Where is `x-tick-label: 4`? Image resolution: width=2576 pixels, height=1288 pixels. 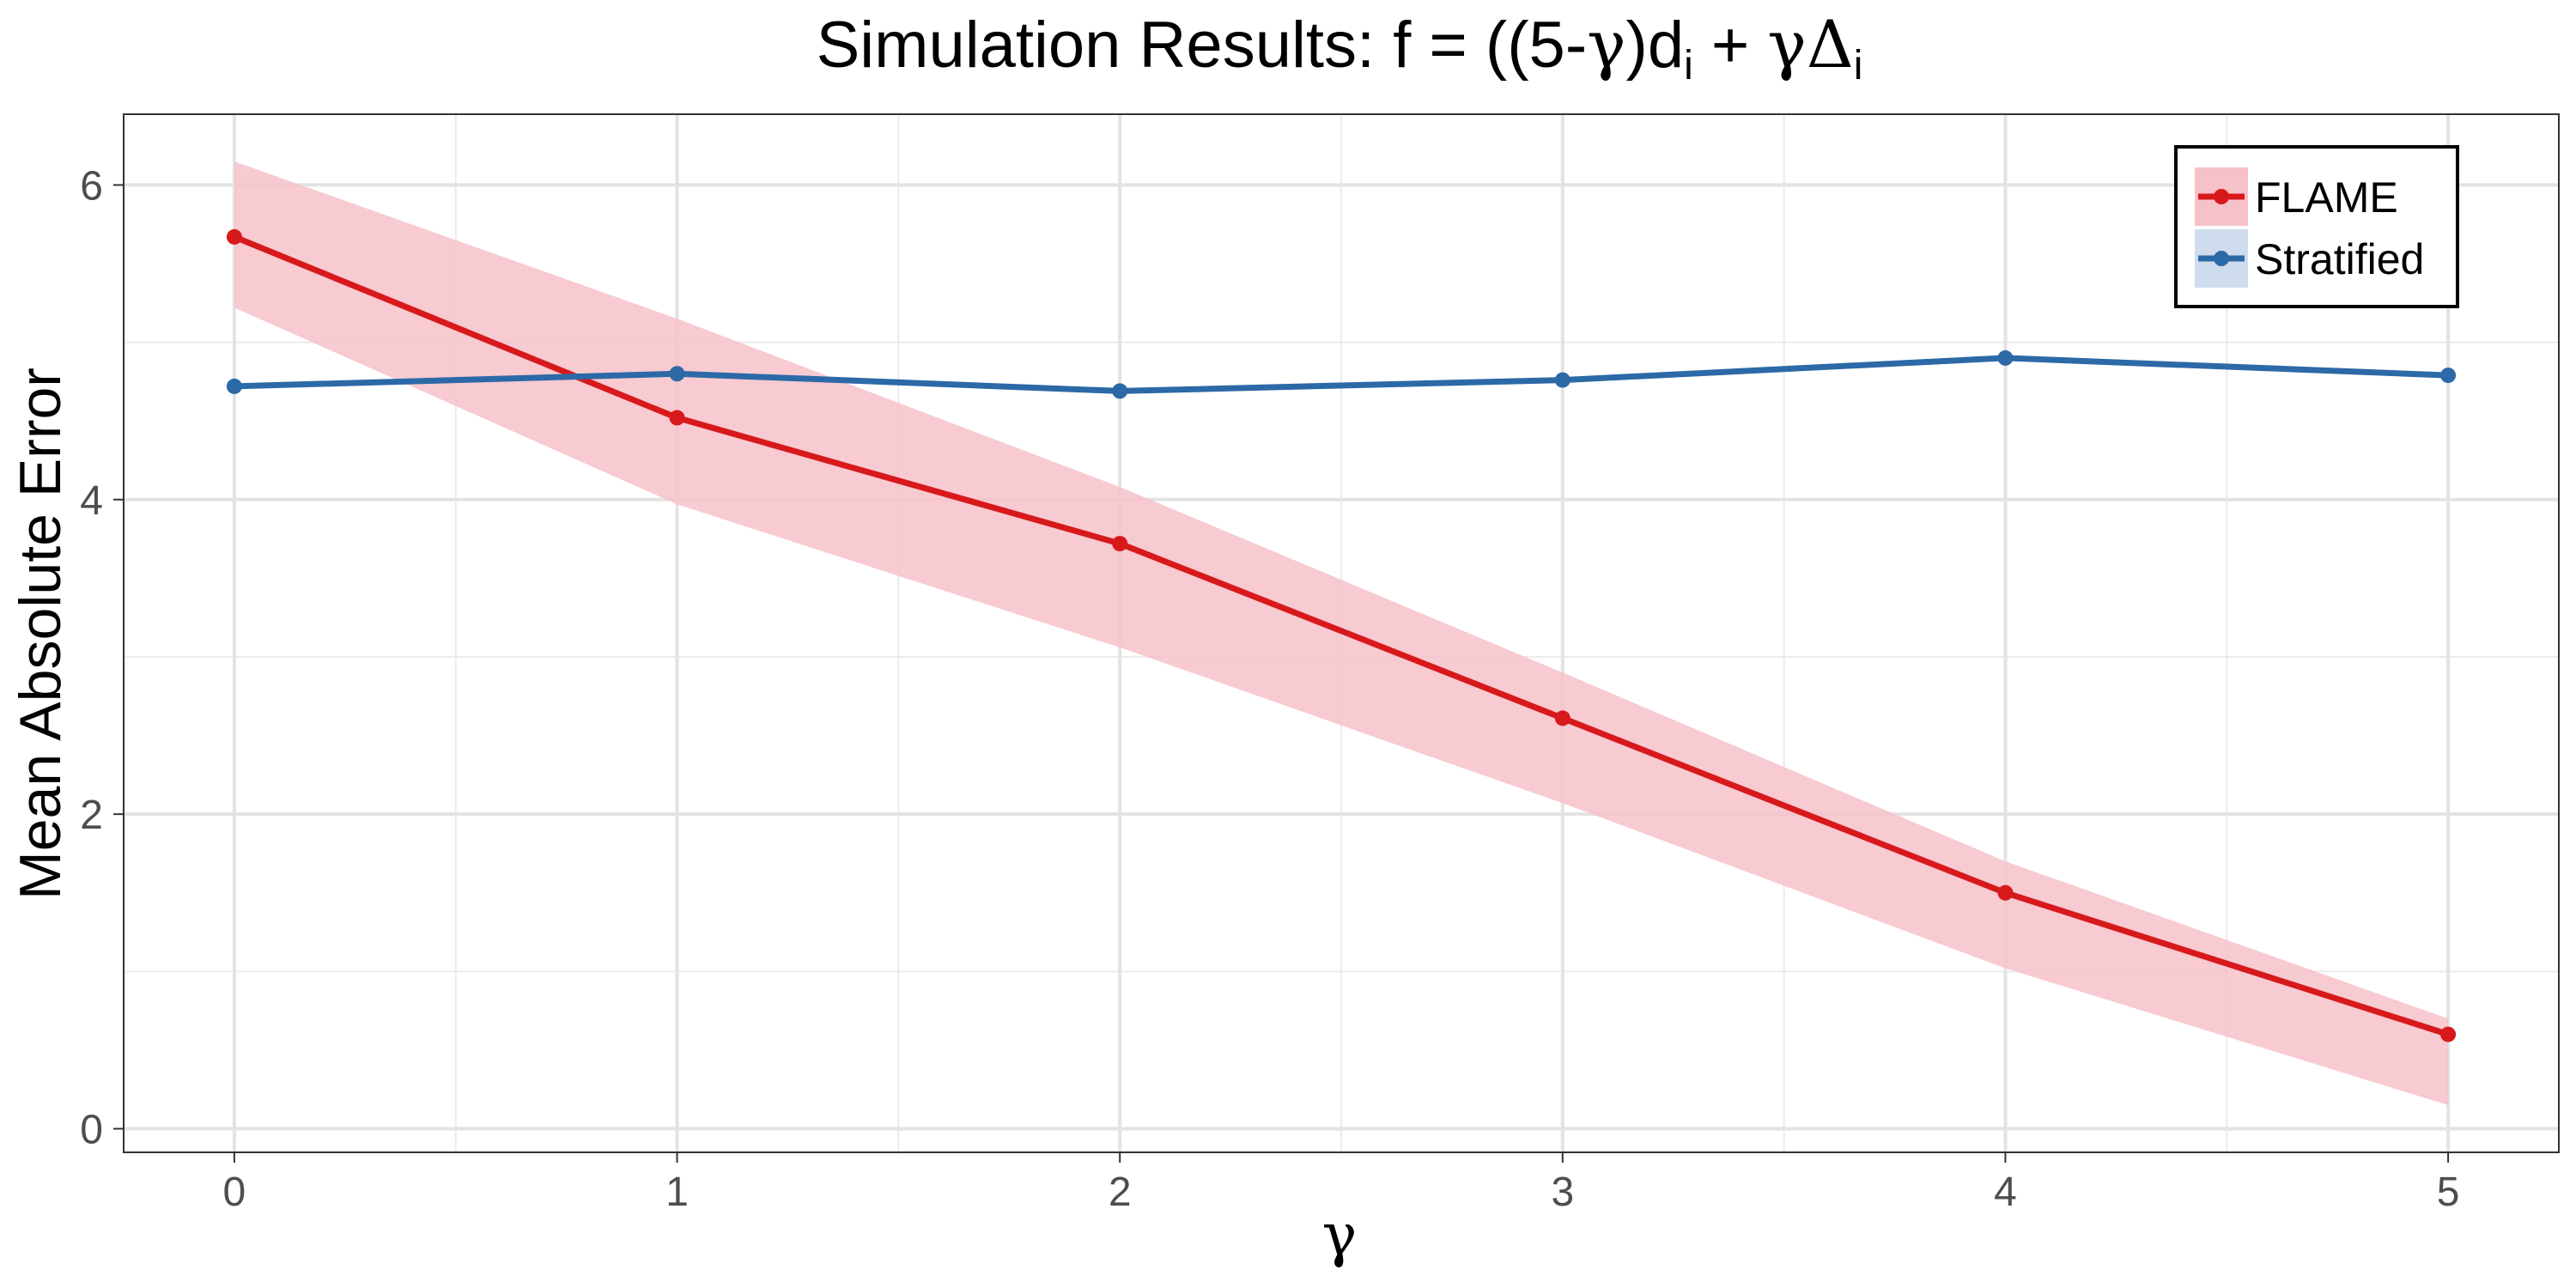 x-tick-label: 4 is located at coordinates (2005, 1192).